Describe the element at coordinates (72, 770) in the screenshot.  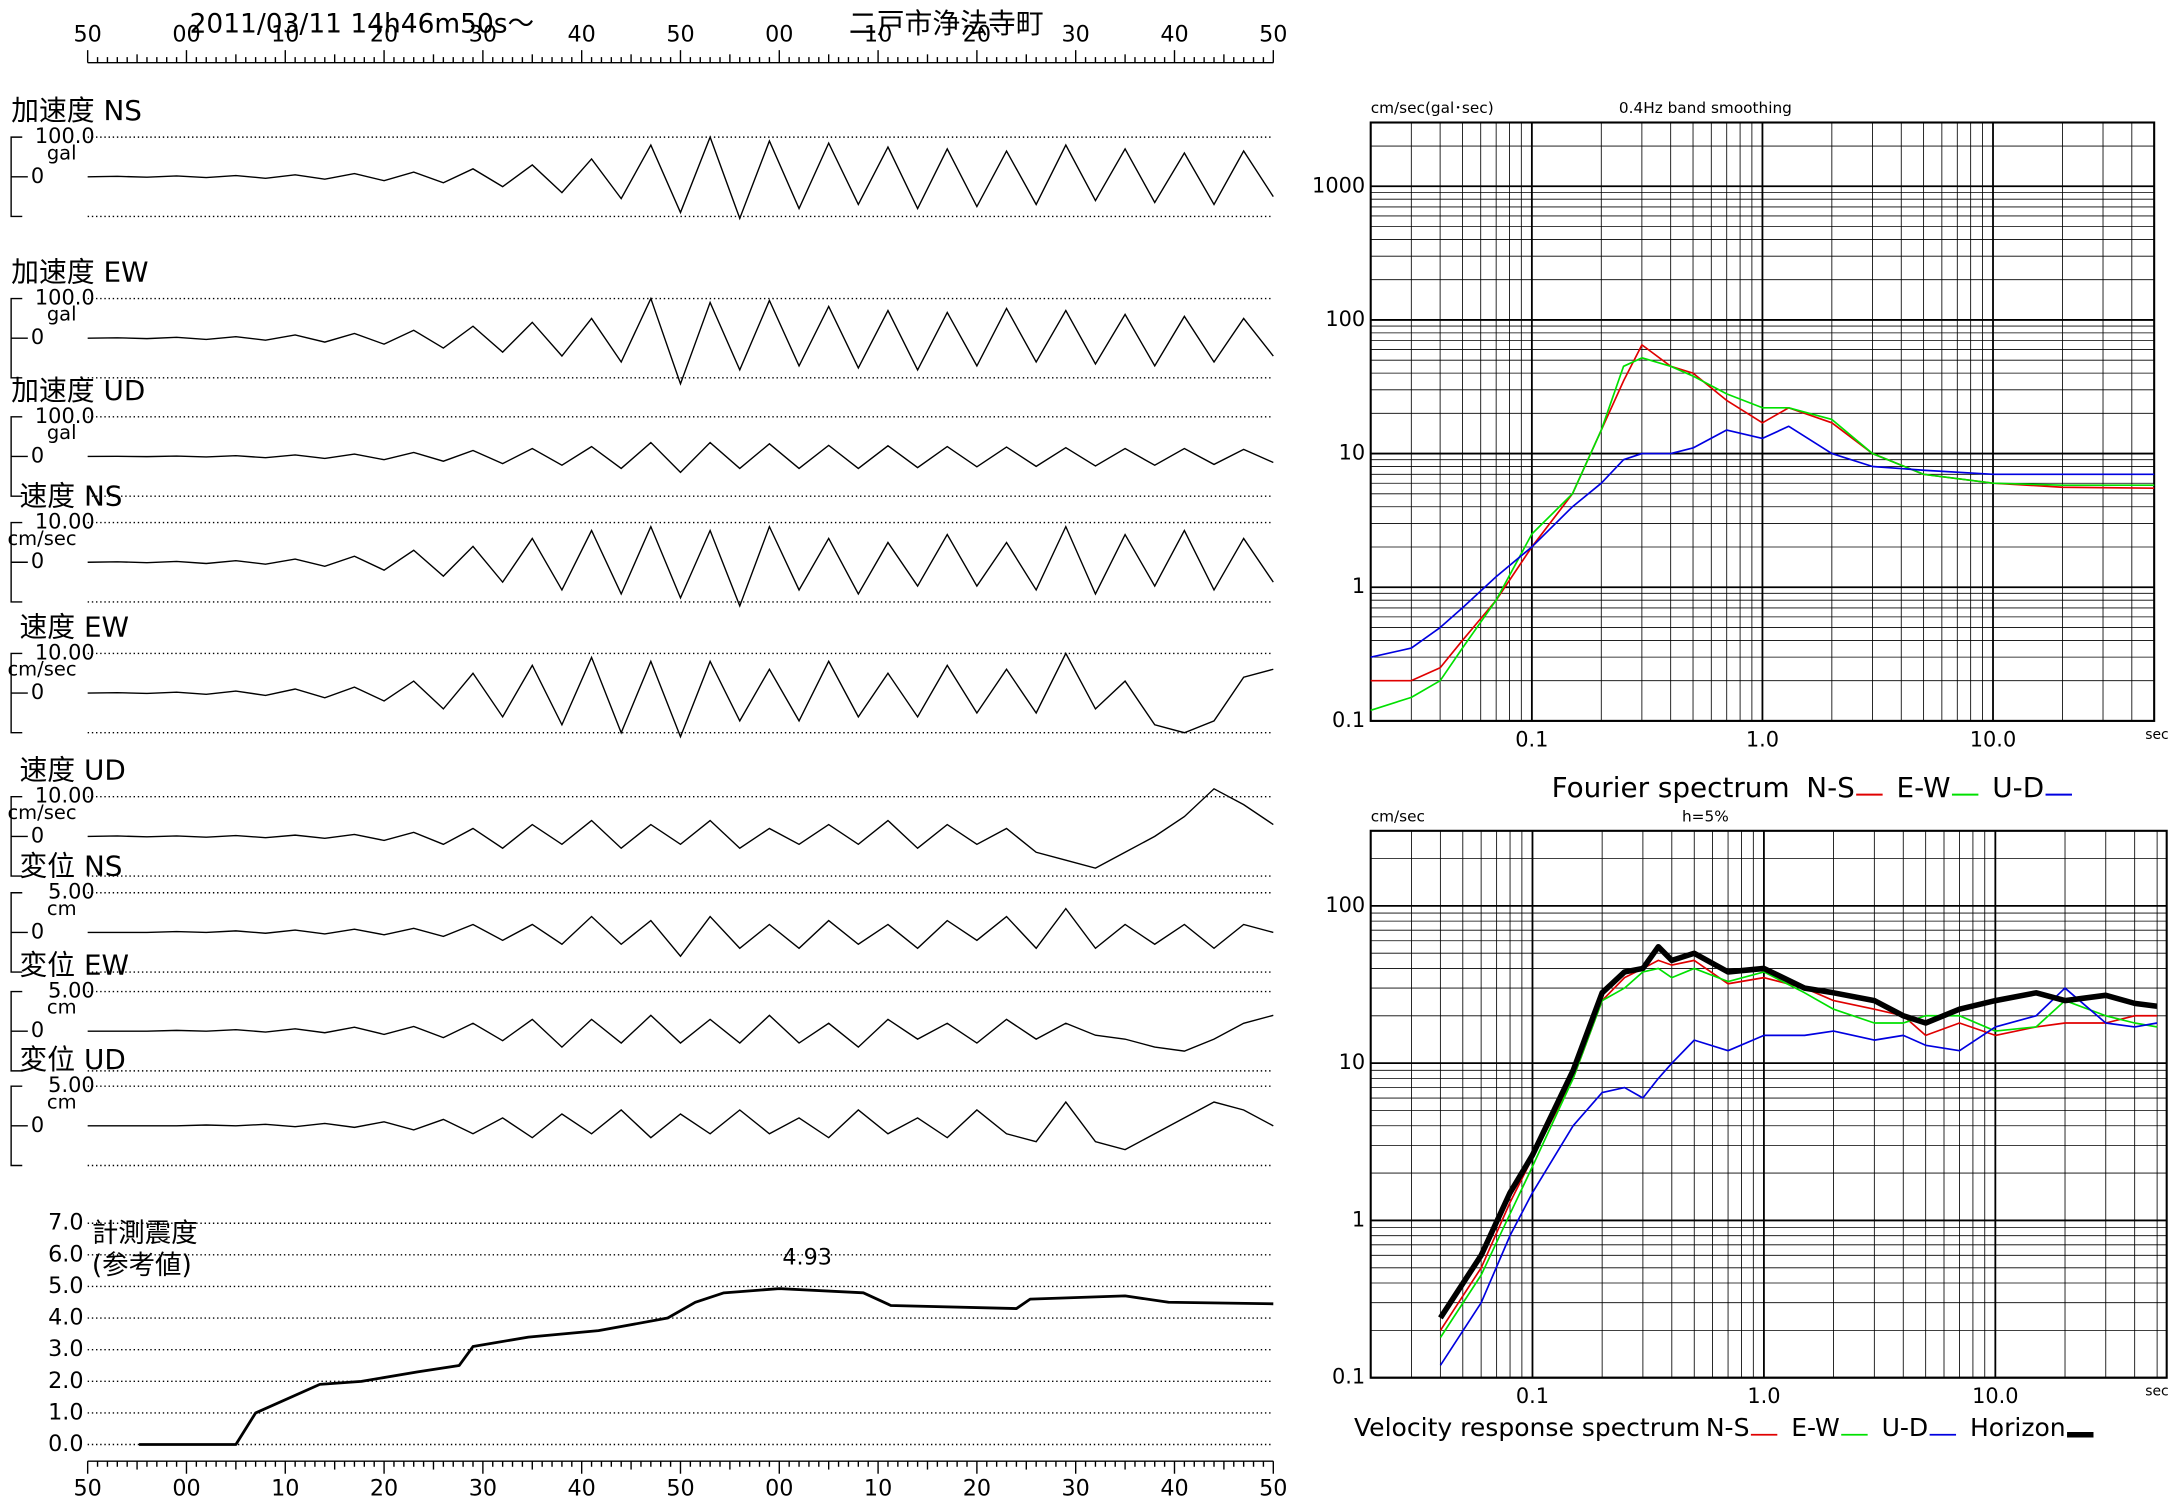
I see `panel-label: 速度 UD` at that location.